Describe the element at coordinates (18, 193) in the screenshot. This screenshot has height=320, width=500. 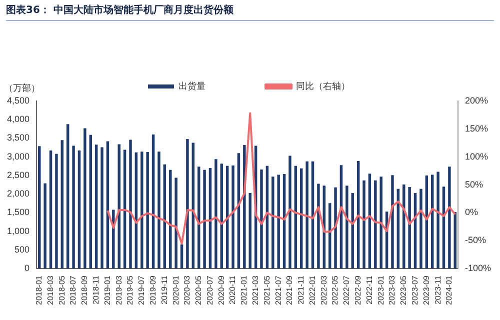
I see `y-tick-label: 2,000` at that location.